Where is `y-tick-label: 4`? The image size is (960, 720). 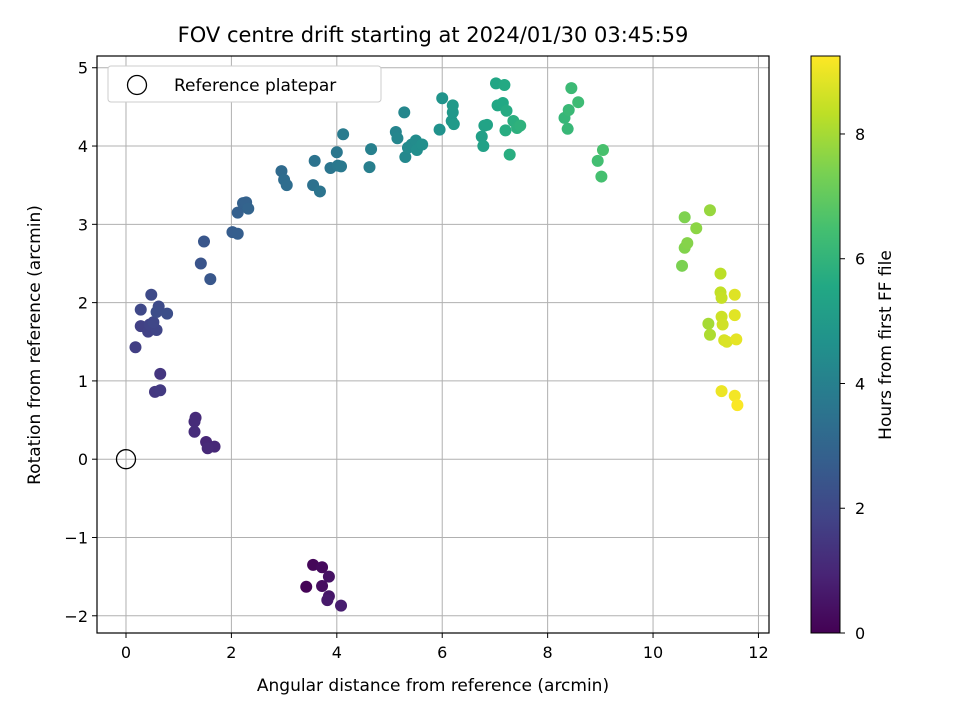
y-tick-label: 4 is located at coordinates (83, 146).